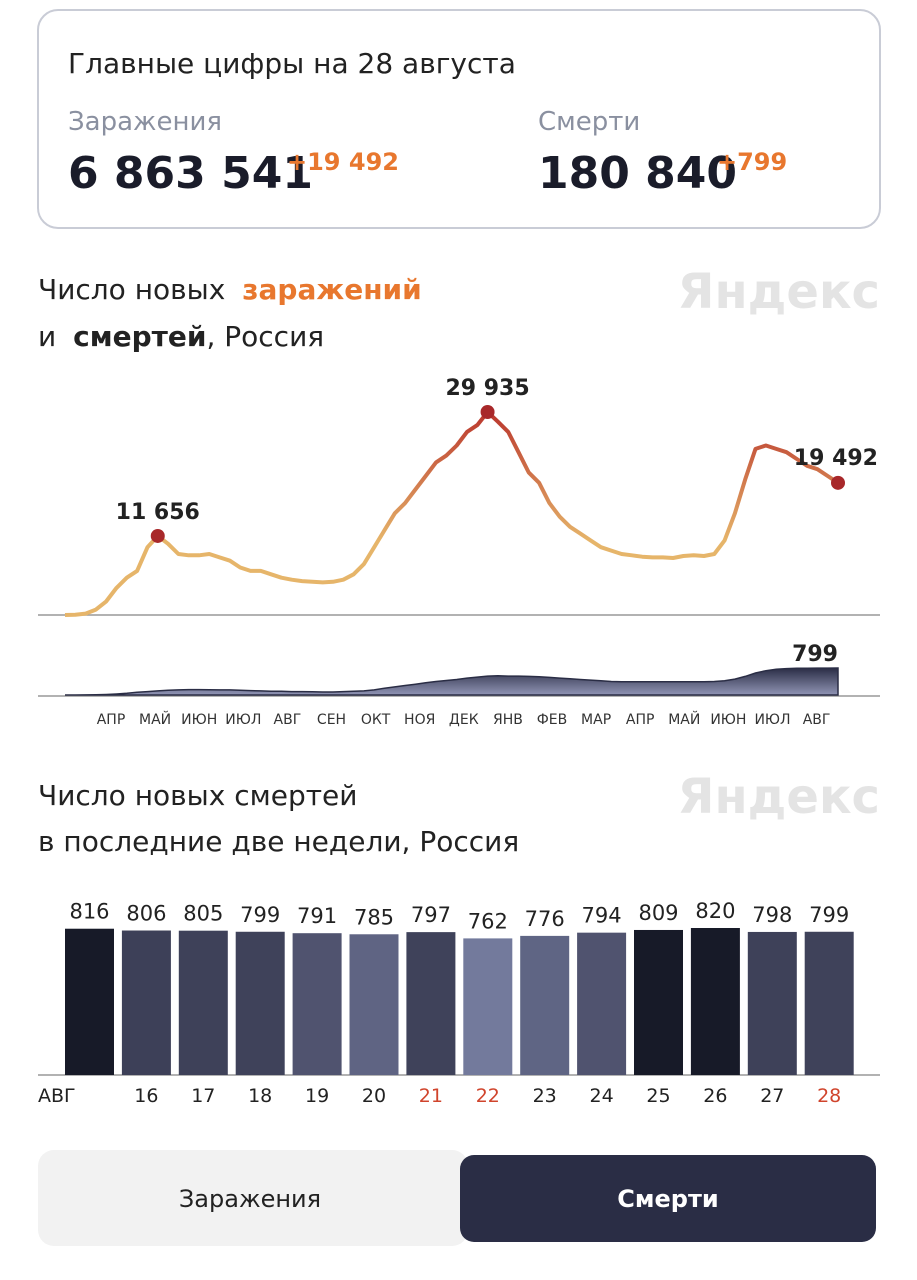  What do you see at coordinates (752, 162) in the screenshot?
I see `stat-delta: +799` at bounding box center [752, 162].